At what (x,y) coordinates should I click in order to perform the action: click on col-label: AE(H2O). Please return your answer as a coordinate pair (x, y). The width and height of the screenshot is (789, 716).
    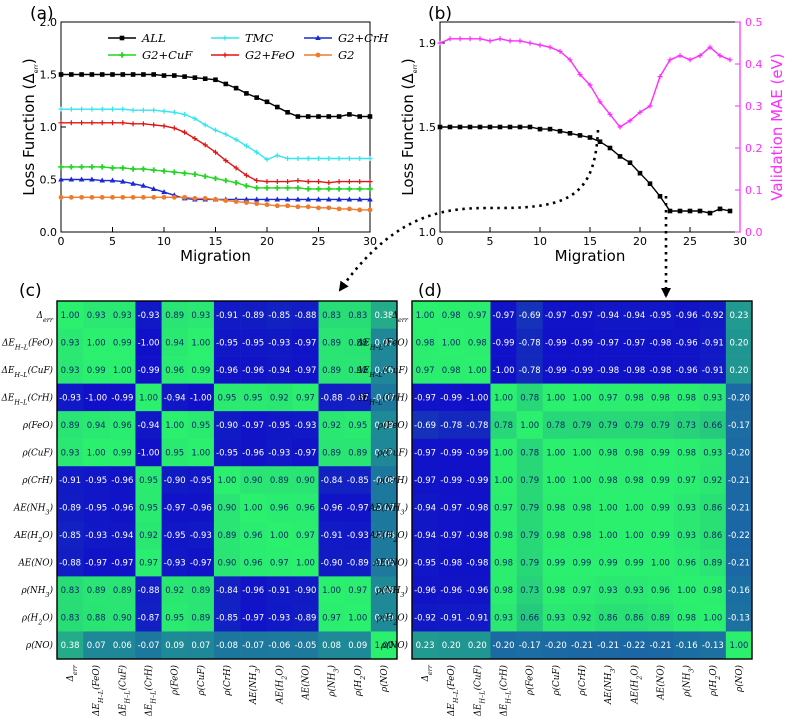
    Looking at the image, I should click on (281, 684).